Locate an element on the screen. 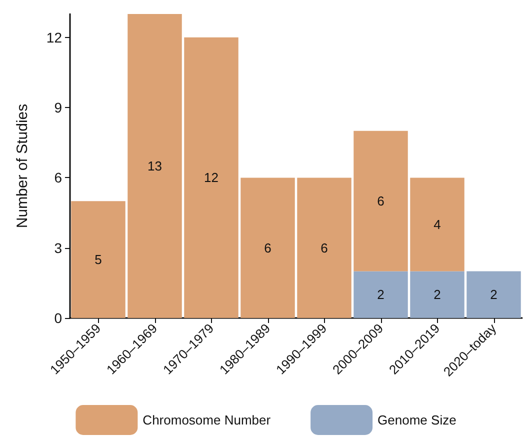 The height and width of the screenshot is (440, 532). data-label: 12 is located at coordinates (211, 178).